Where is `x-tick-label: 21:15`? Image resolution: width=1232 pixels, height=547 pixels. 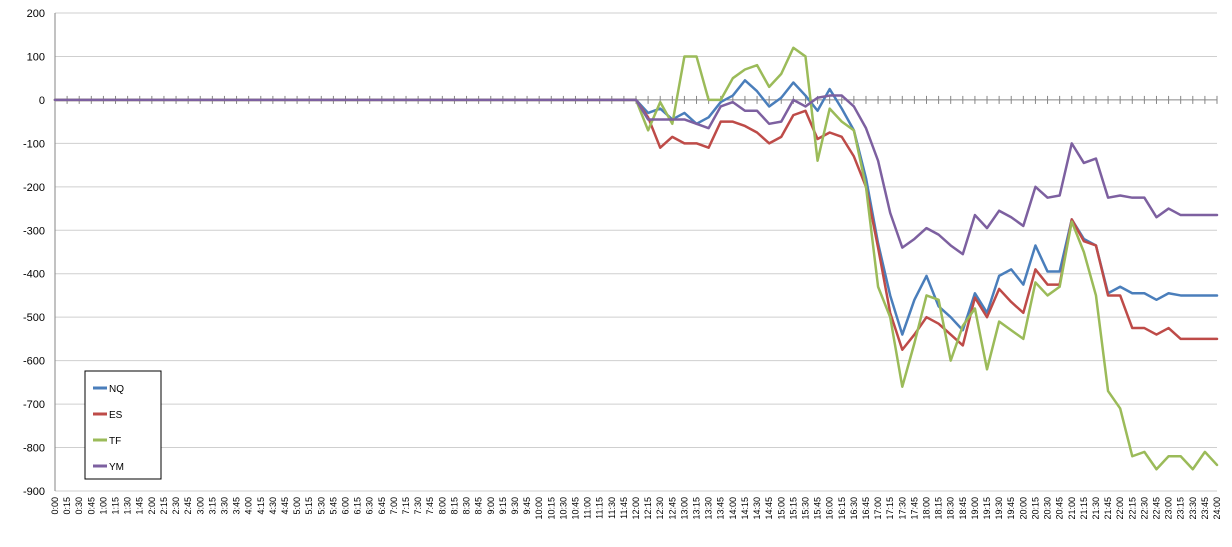
x-tick-label: 21:15 is located at coordinates (1084, 508).